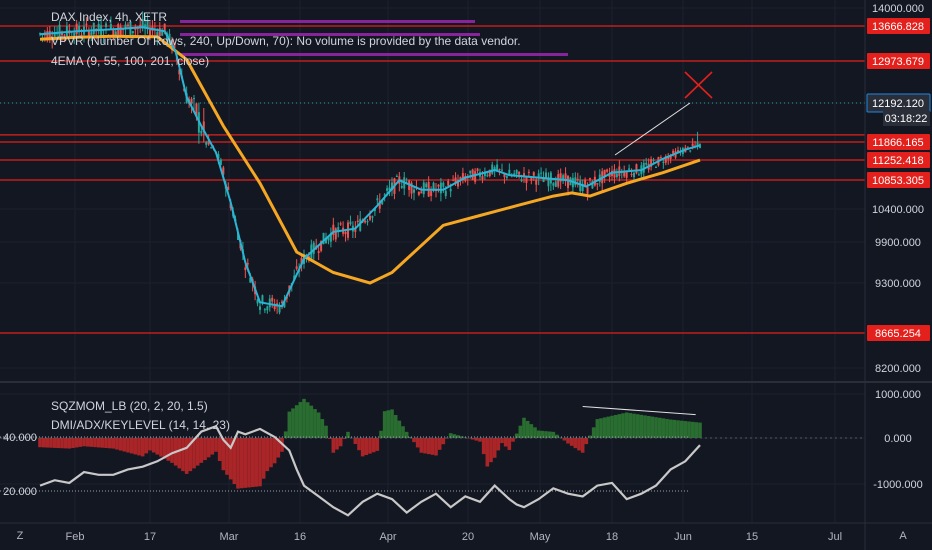  What do you see at coordinates (698, 85) in the screenshot?
I see `x-mark` at bounding box center [698, 85].